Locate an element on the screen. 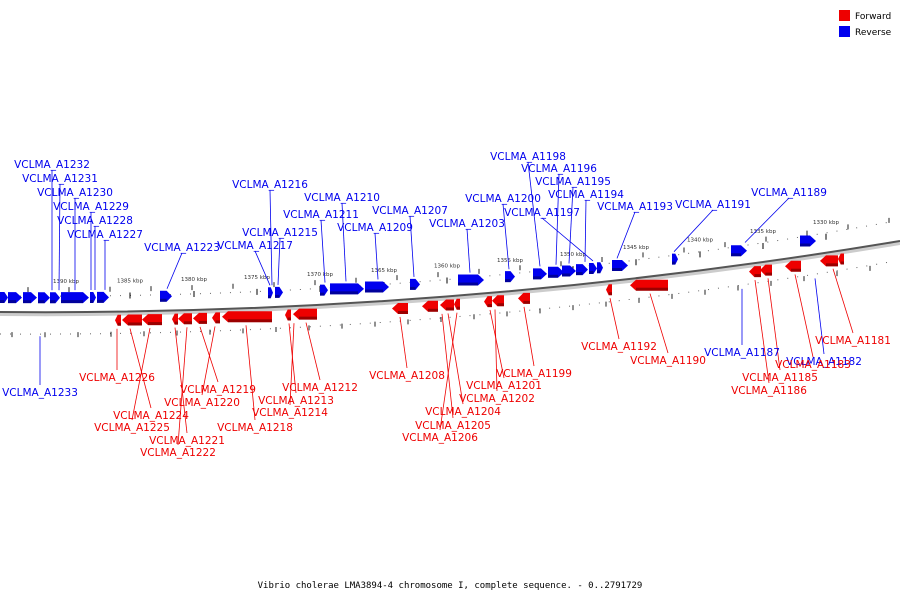 The width and height of the screenshot is (900, 600). gene-label: VCLMA_A1211 is located at coordinates (321, 215).